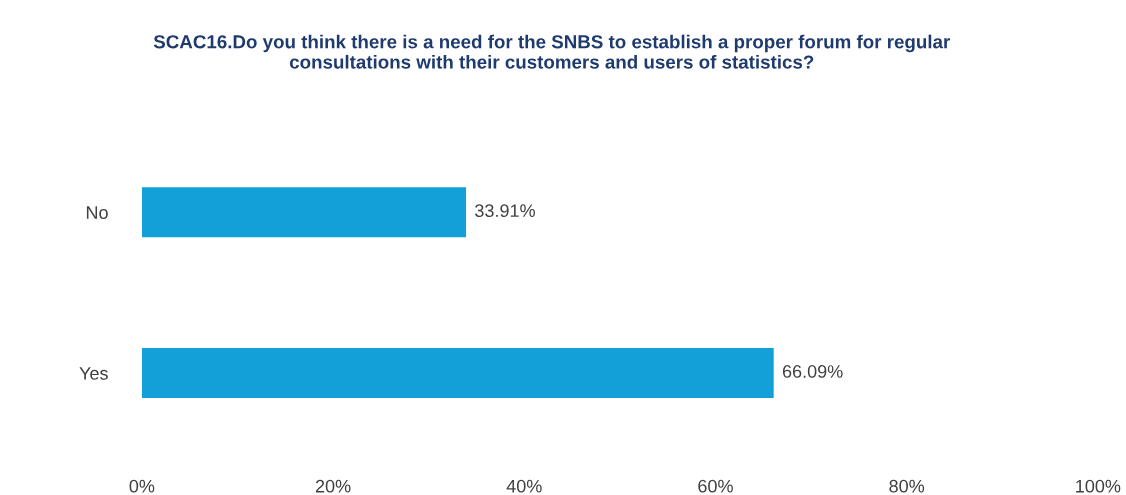  I want to click on data-label: 33.91%, so click(505, 211).